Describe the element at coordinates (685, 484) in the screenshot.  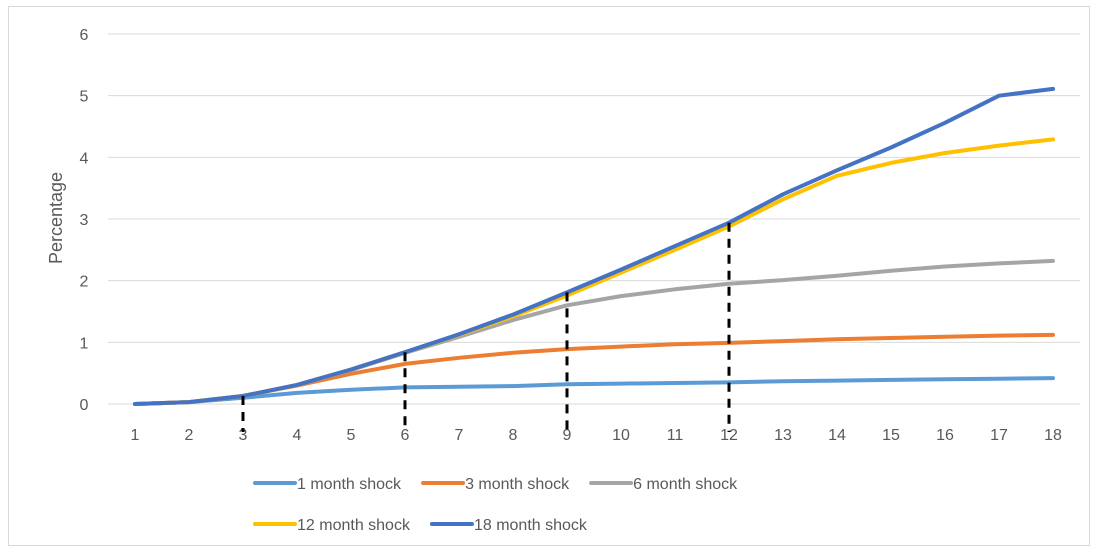
I see `legend-entry: 6 month shock` at that location.